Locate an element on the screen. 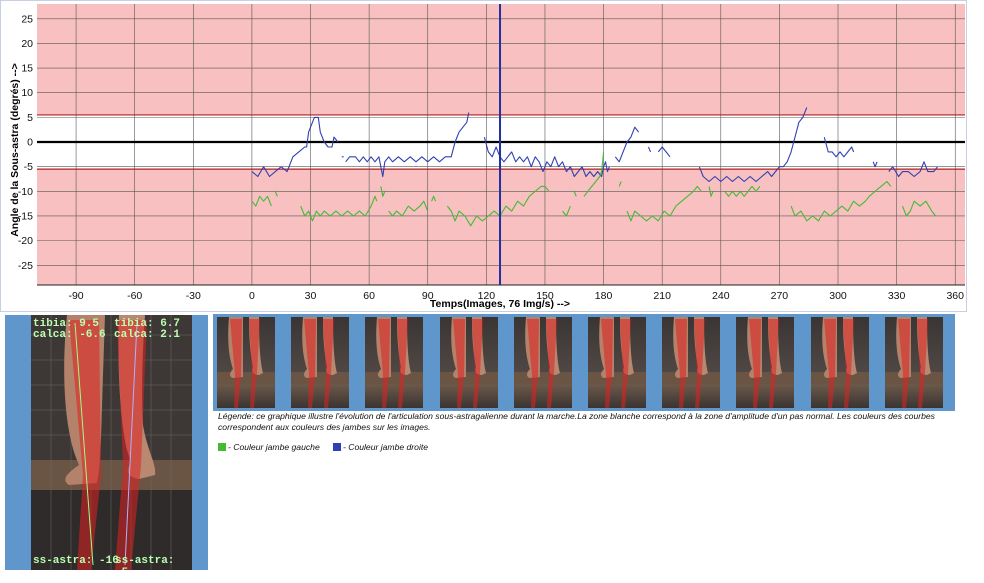 The image size is (984, 583). x-tick-label: 360 is located at coordinates (955, 296).